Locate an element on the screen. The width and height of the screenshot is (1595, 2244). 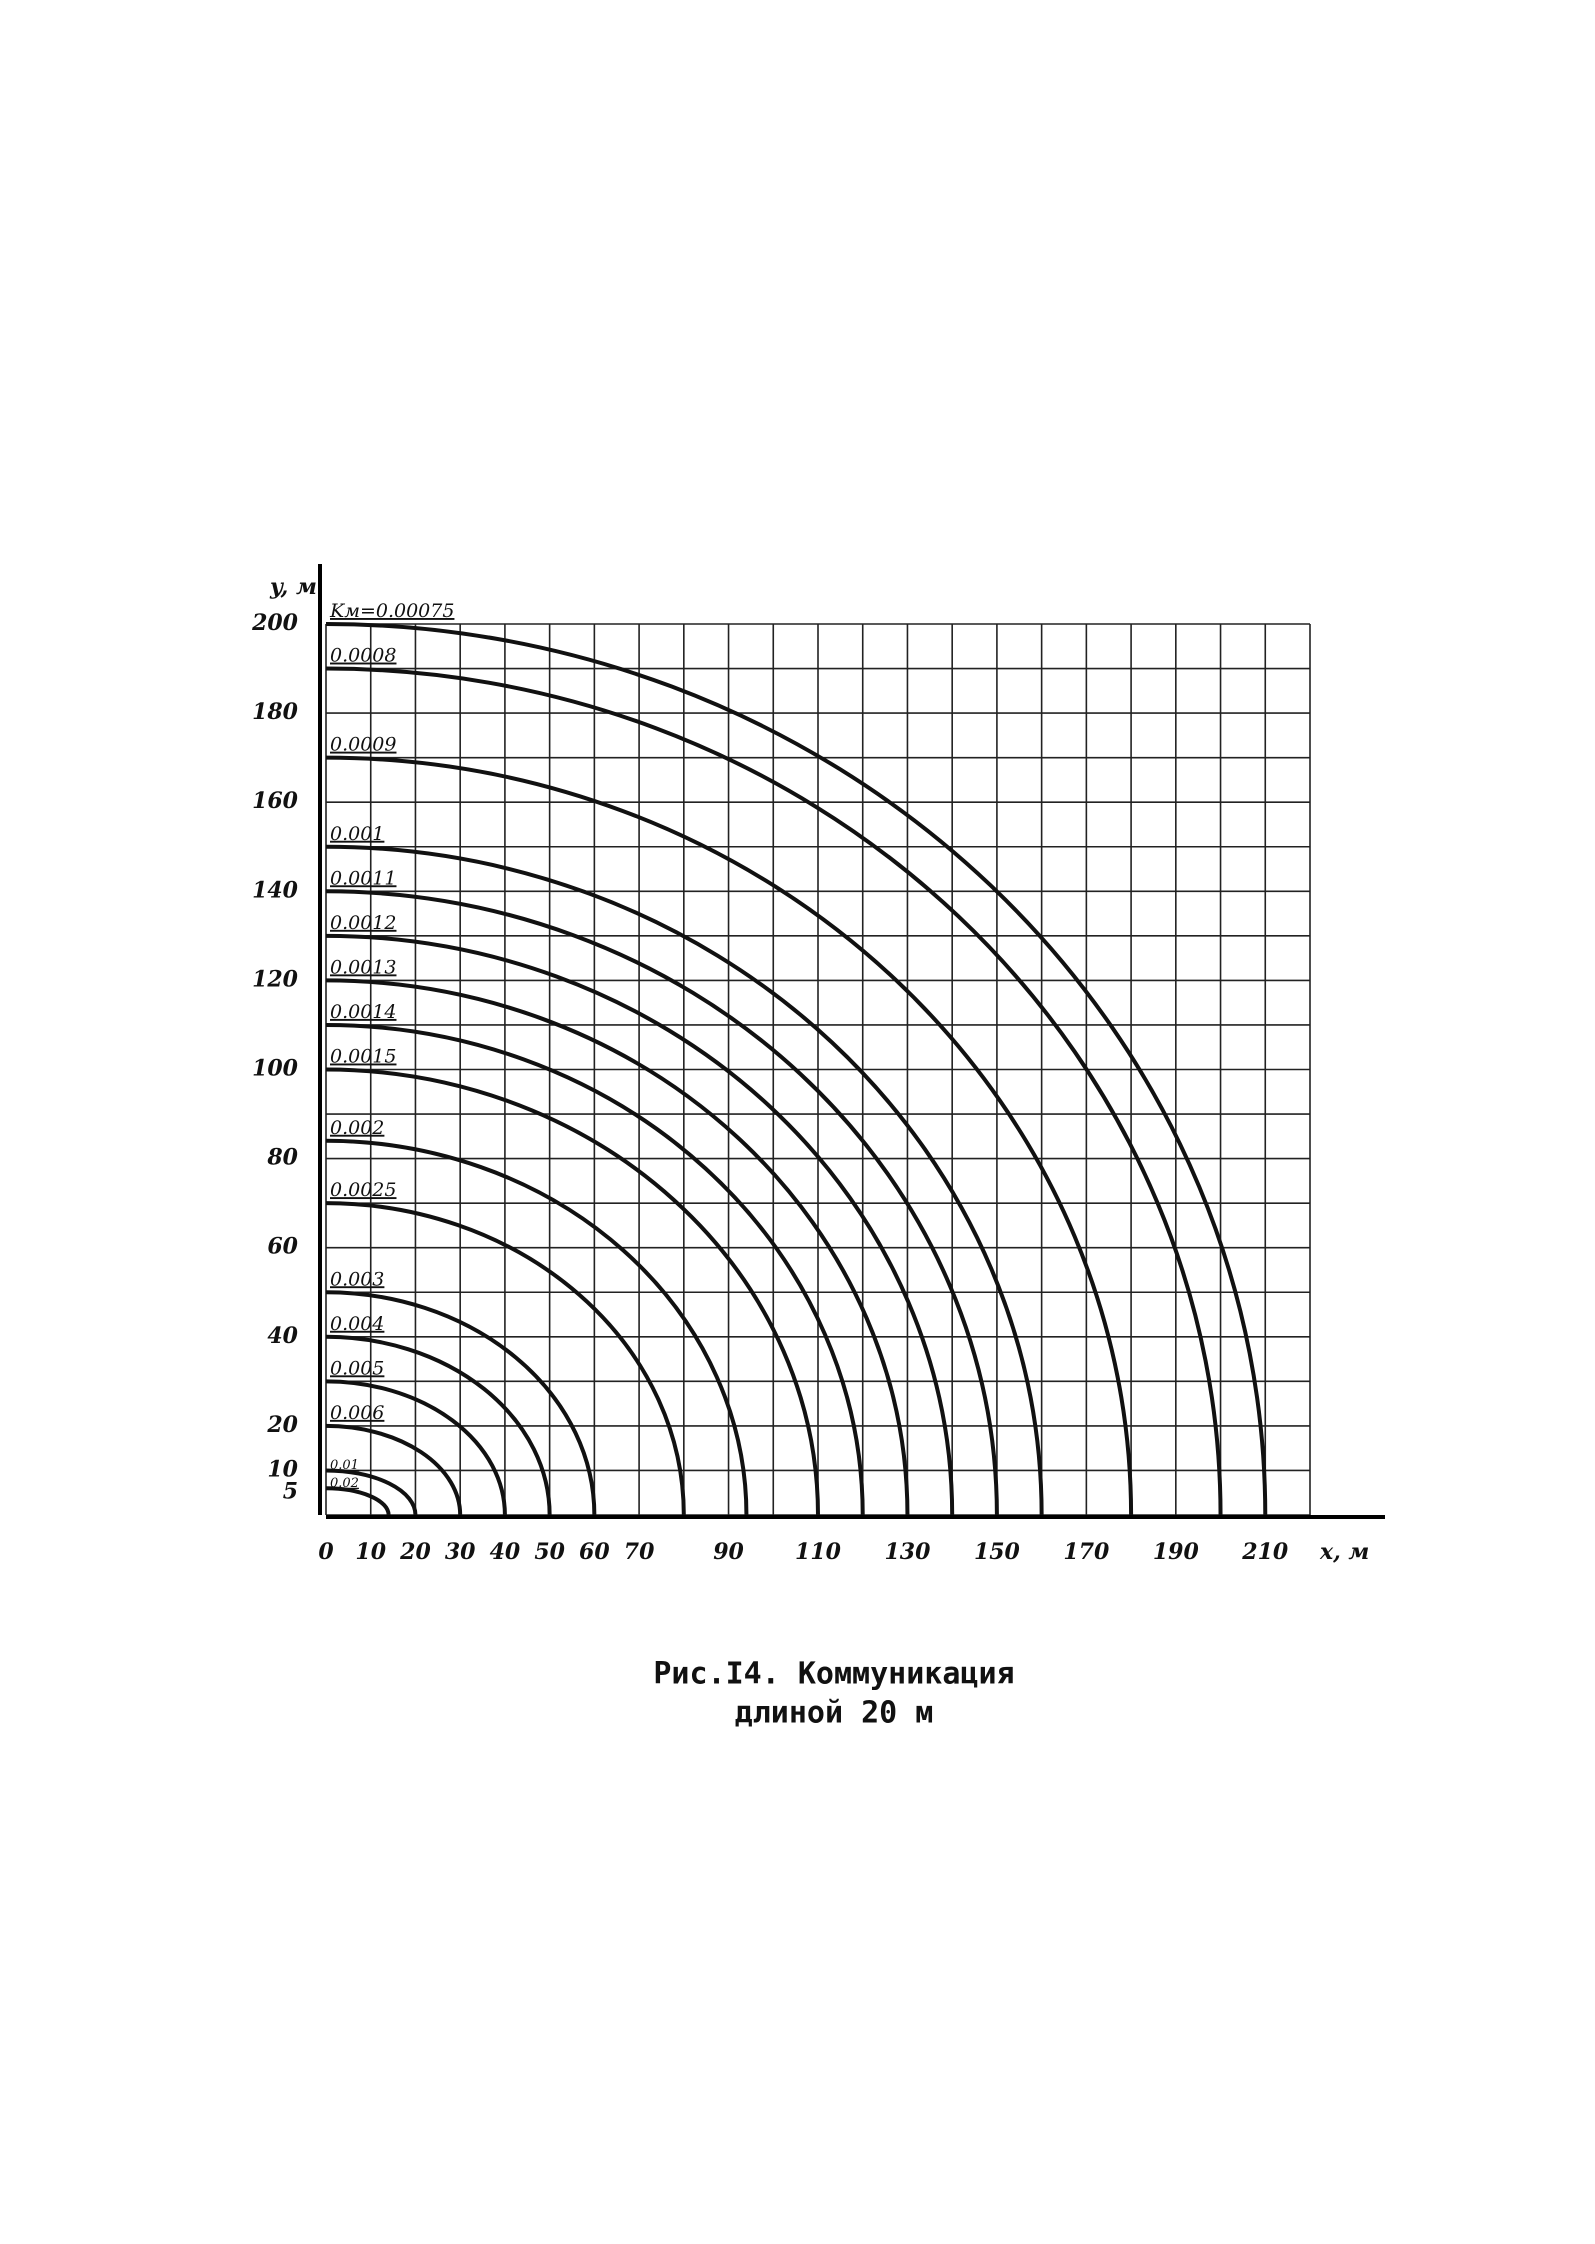
y-tick-label: 5 is located at coordinates (290, 1492).